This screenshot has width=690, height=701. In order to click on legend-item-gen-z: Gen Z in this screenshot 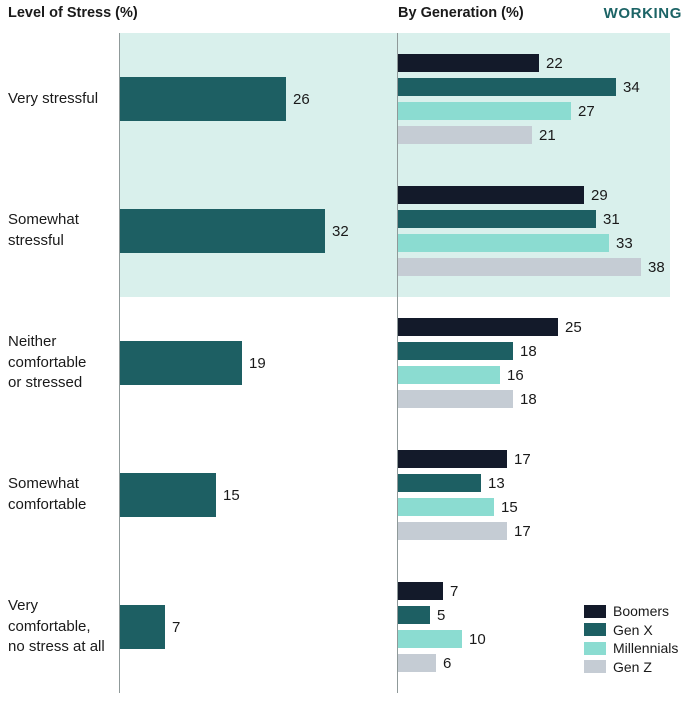, I will do `click(631, 667)`.